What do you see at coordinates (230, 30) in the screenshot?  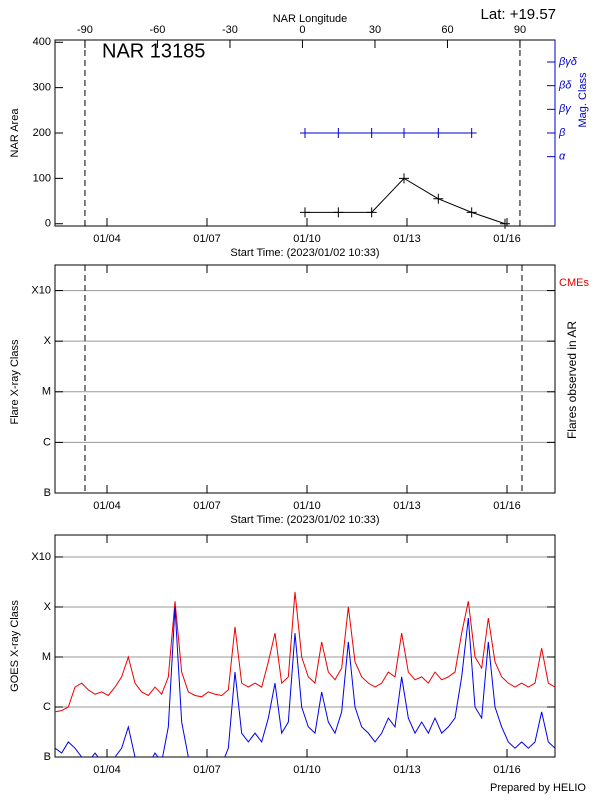 I see `x2-tick-label: -30` at bounding box center [230, 30].